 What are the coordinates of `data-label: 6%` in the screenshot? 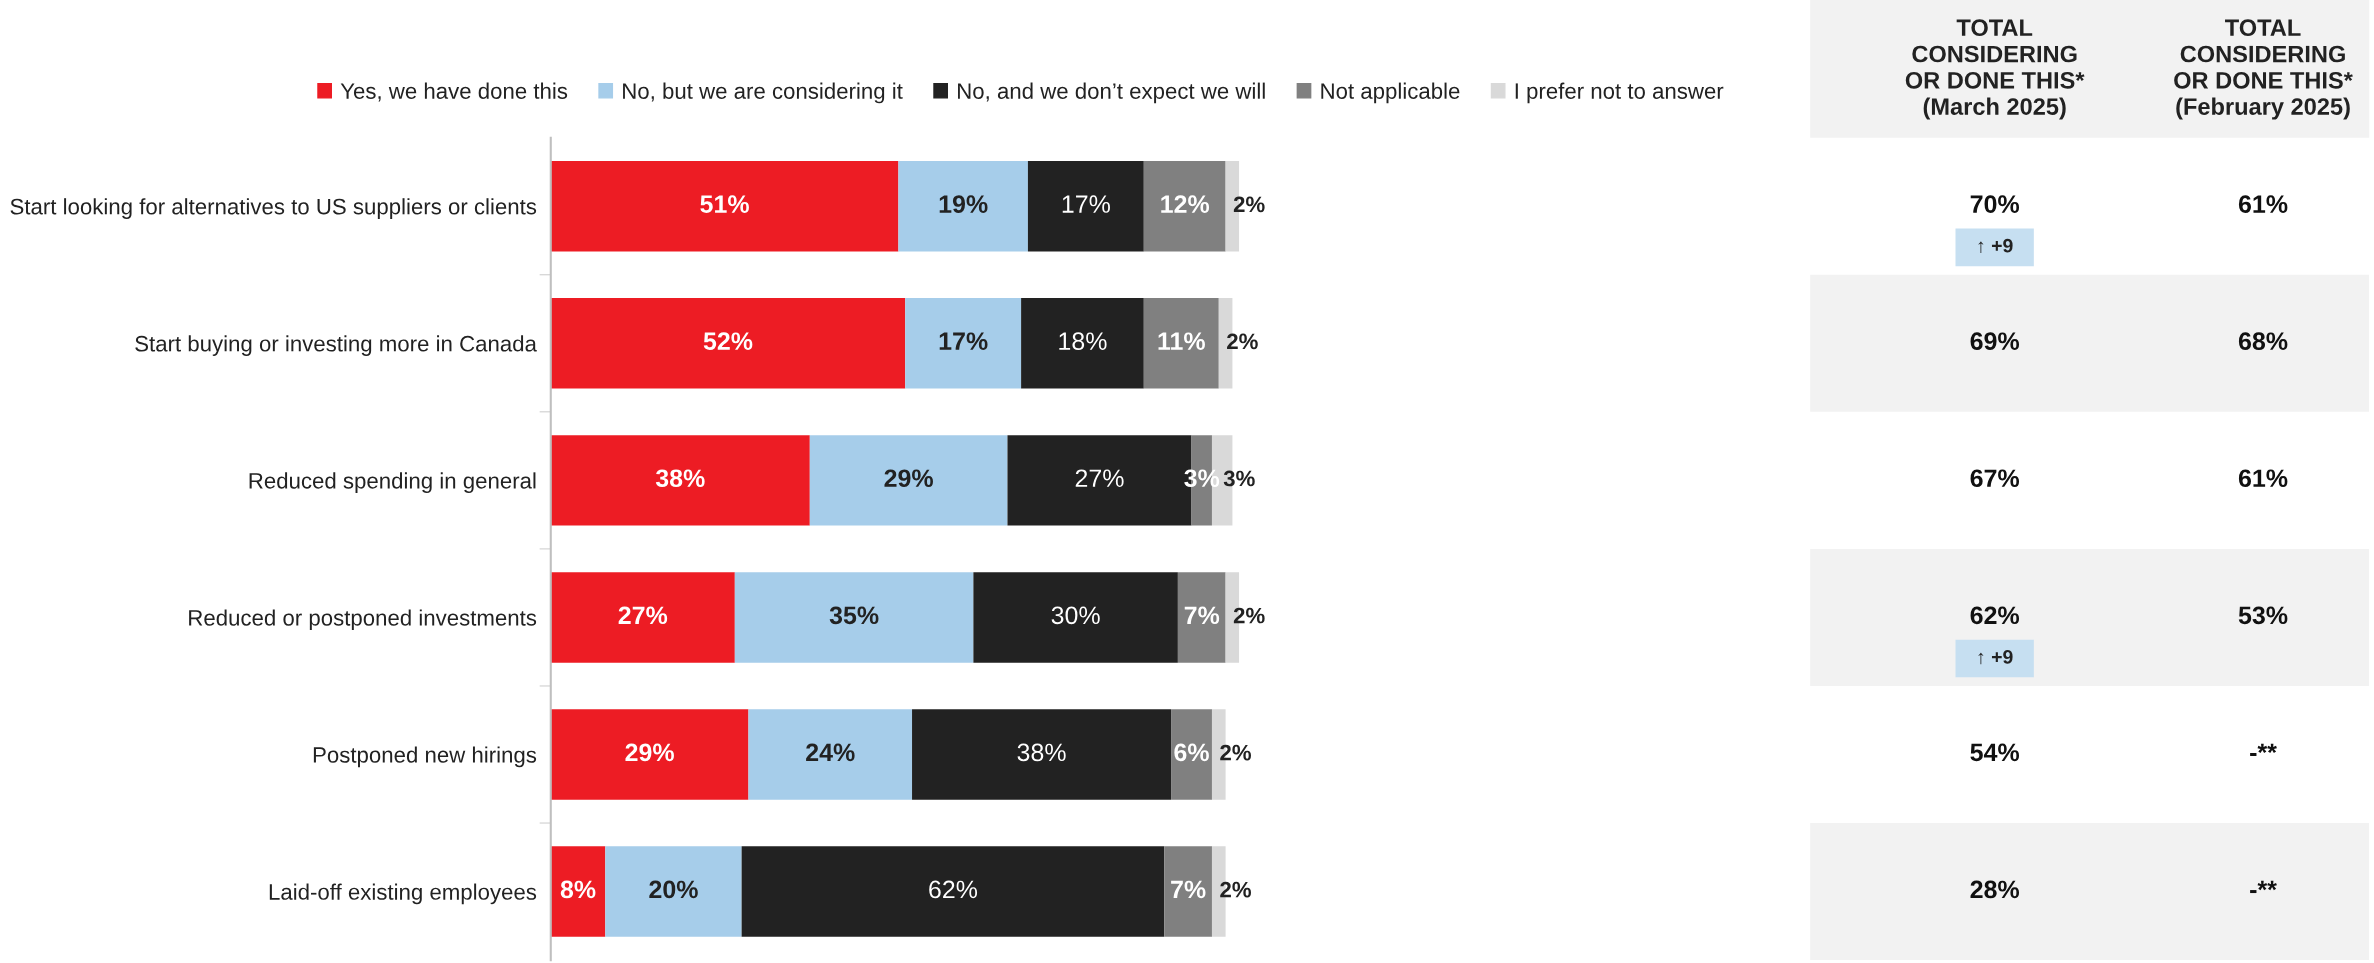 It's located at (1191, 752).